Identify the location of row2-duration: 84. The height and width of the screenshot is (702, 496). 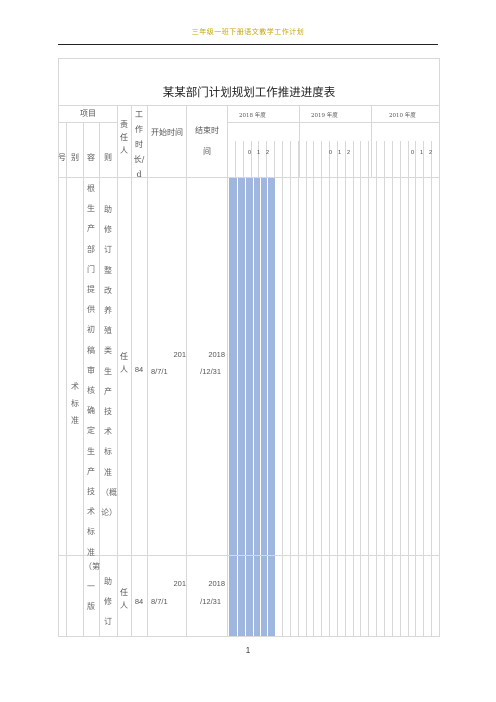
(139, 601).